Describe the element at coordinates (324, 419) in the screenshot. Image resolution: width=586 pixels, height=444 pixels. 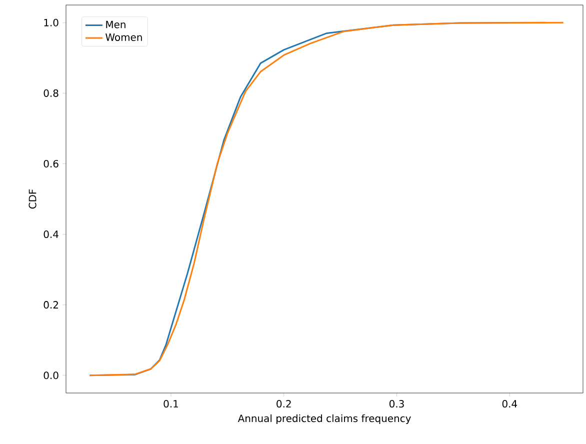
I see `x-axis-title: Annual predicted claims frequency` at that location.